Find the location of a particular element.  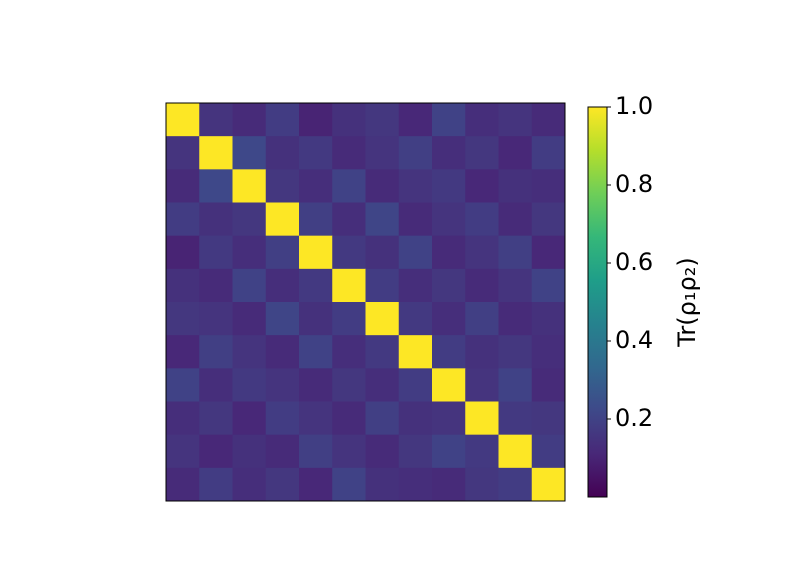

colorbar-tick-label: 1.0 is located at coordinates (634, 106).